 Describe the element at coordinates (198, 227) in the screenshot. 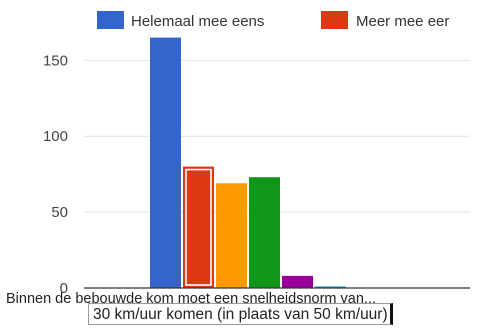

I see `bar-meer-mee-eens` at that location.